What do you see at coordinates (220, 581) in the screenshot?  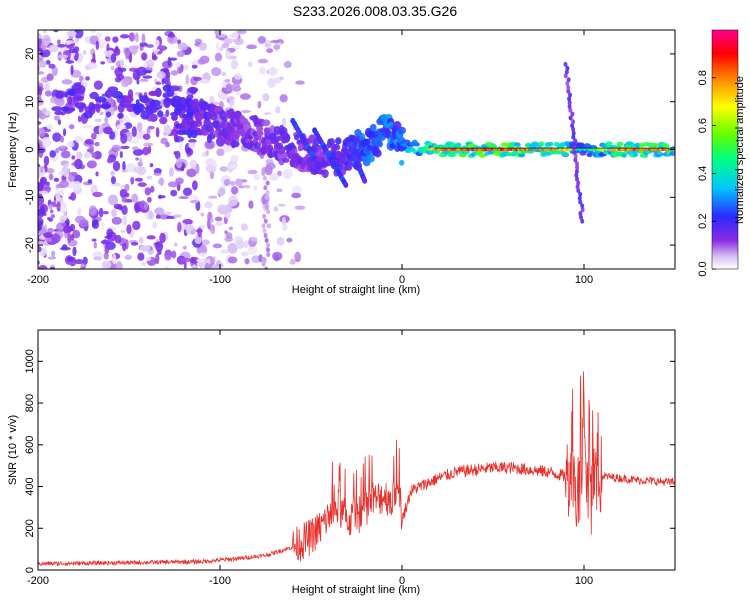 I see `x-tick-label: -100` at bounding box center [220, 581].